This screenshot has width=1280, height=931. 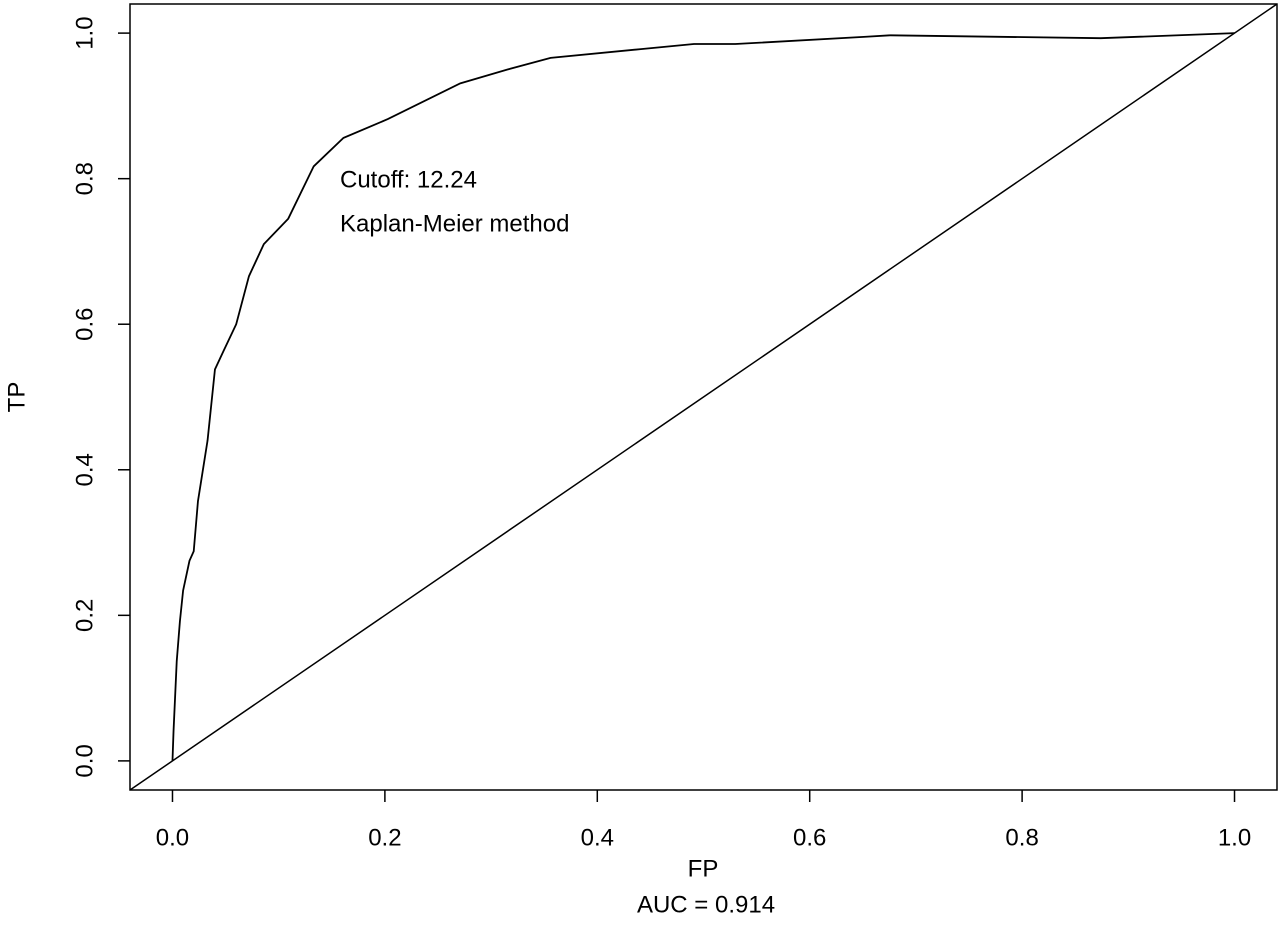 What do you see at coordinates (16, 397) in the screenshot?
I see `y-axis-label: TP` at bounding box center [16, 397].